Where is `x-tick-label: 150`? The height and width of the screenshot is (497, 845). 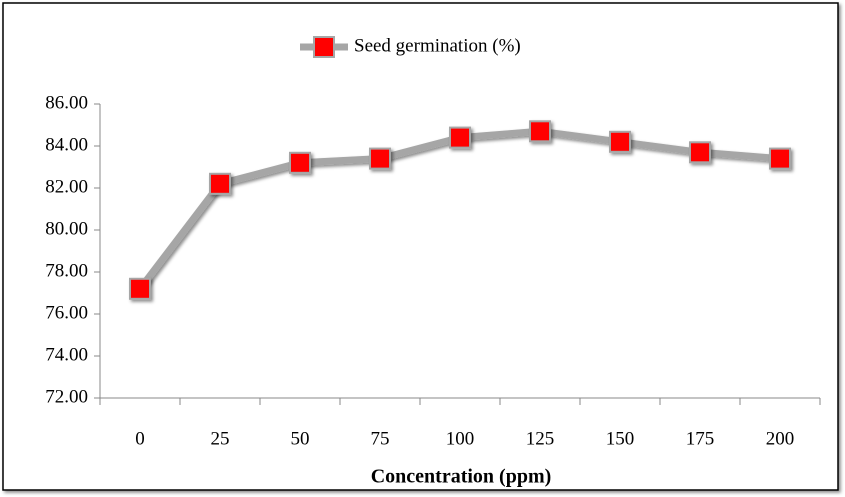 x-tick-label: 150 is located at coordinates (620, 438).